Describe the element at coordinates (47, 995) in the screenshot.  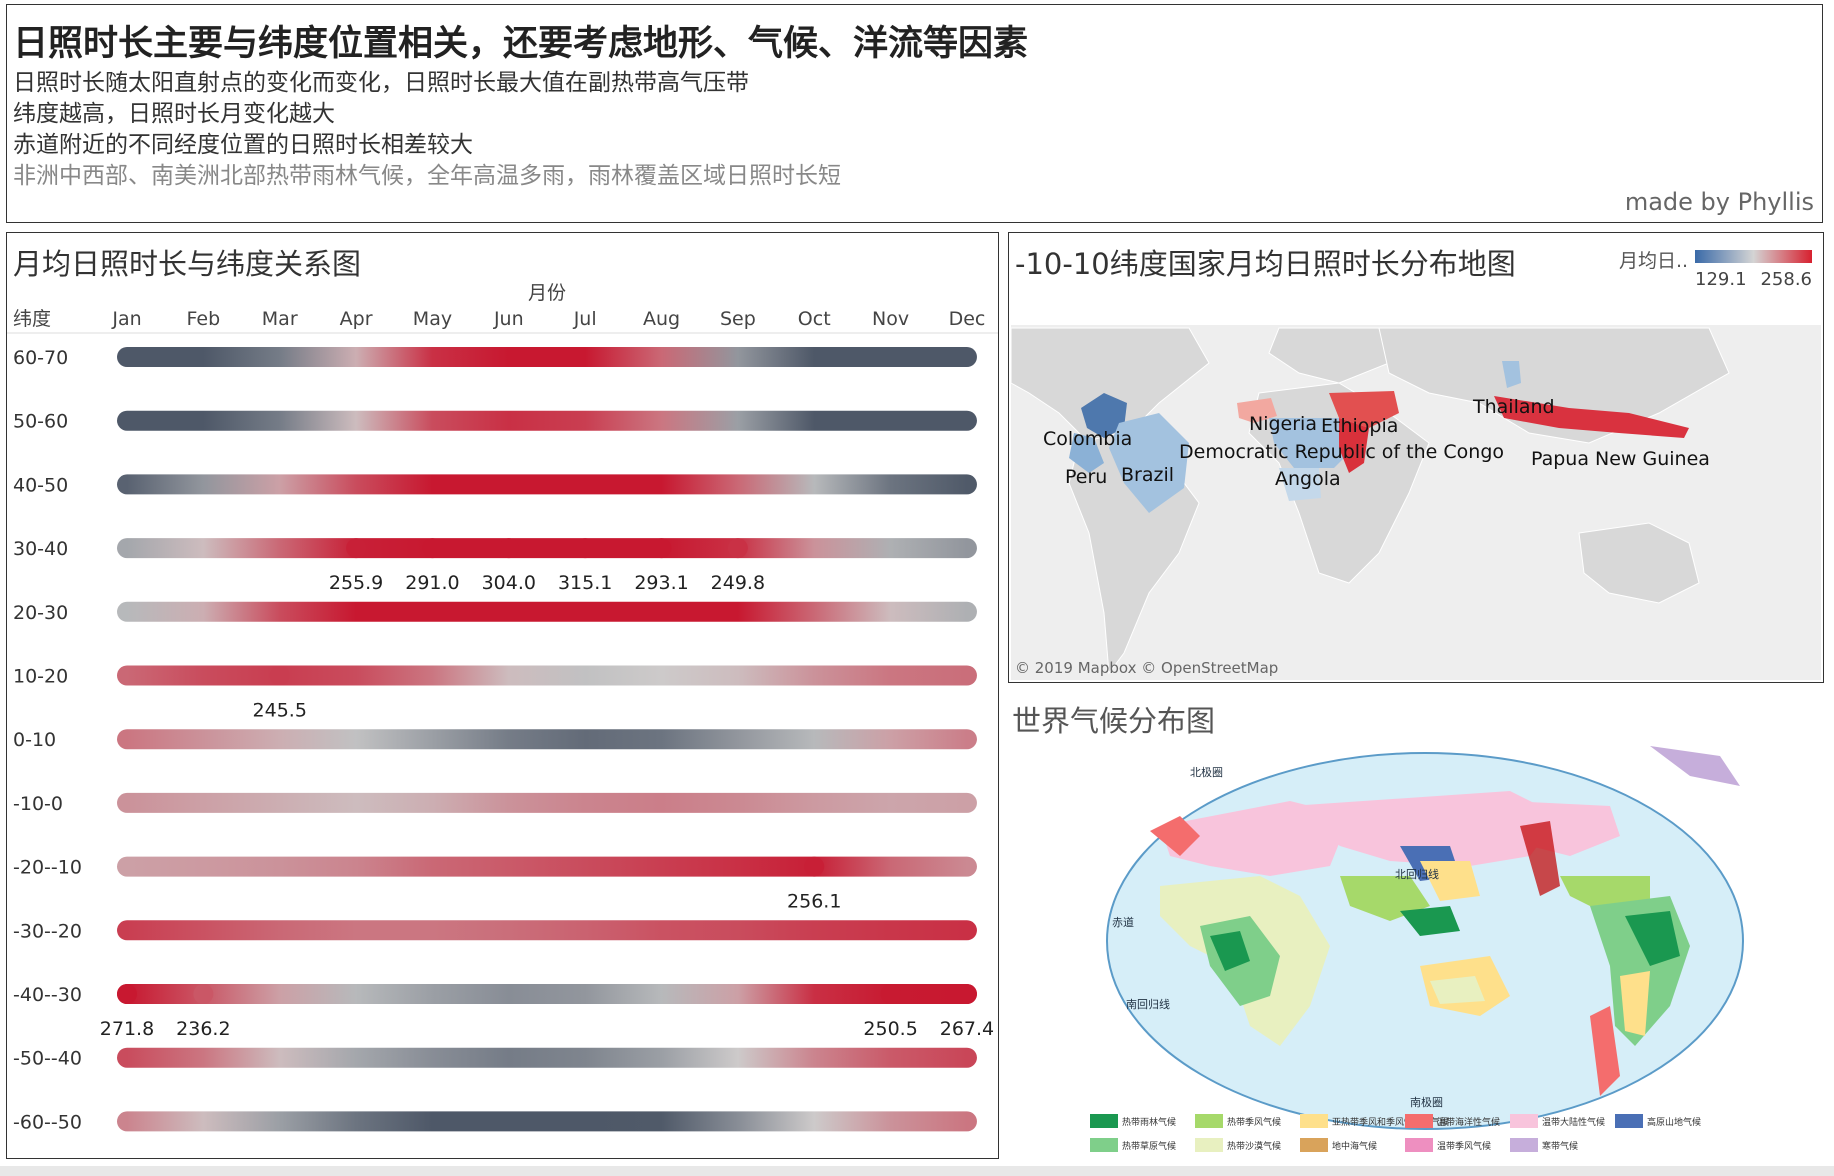
I see `y-tick-label: -40--30` at that location.